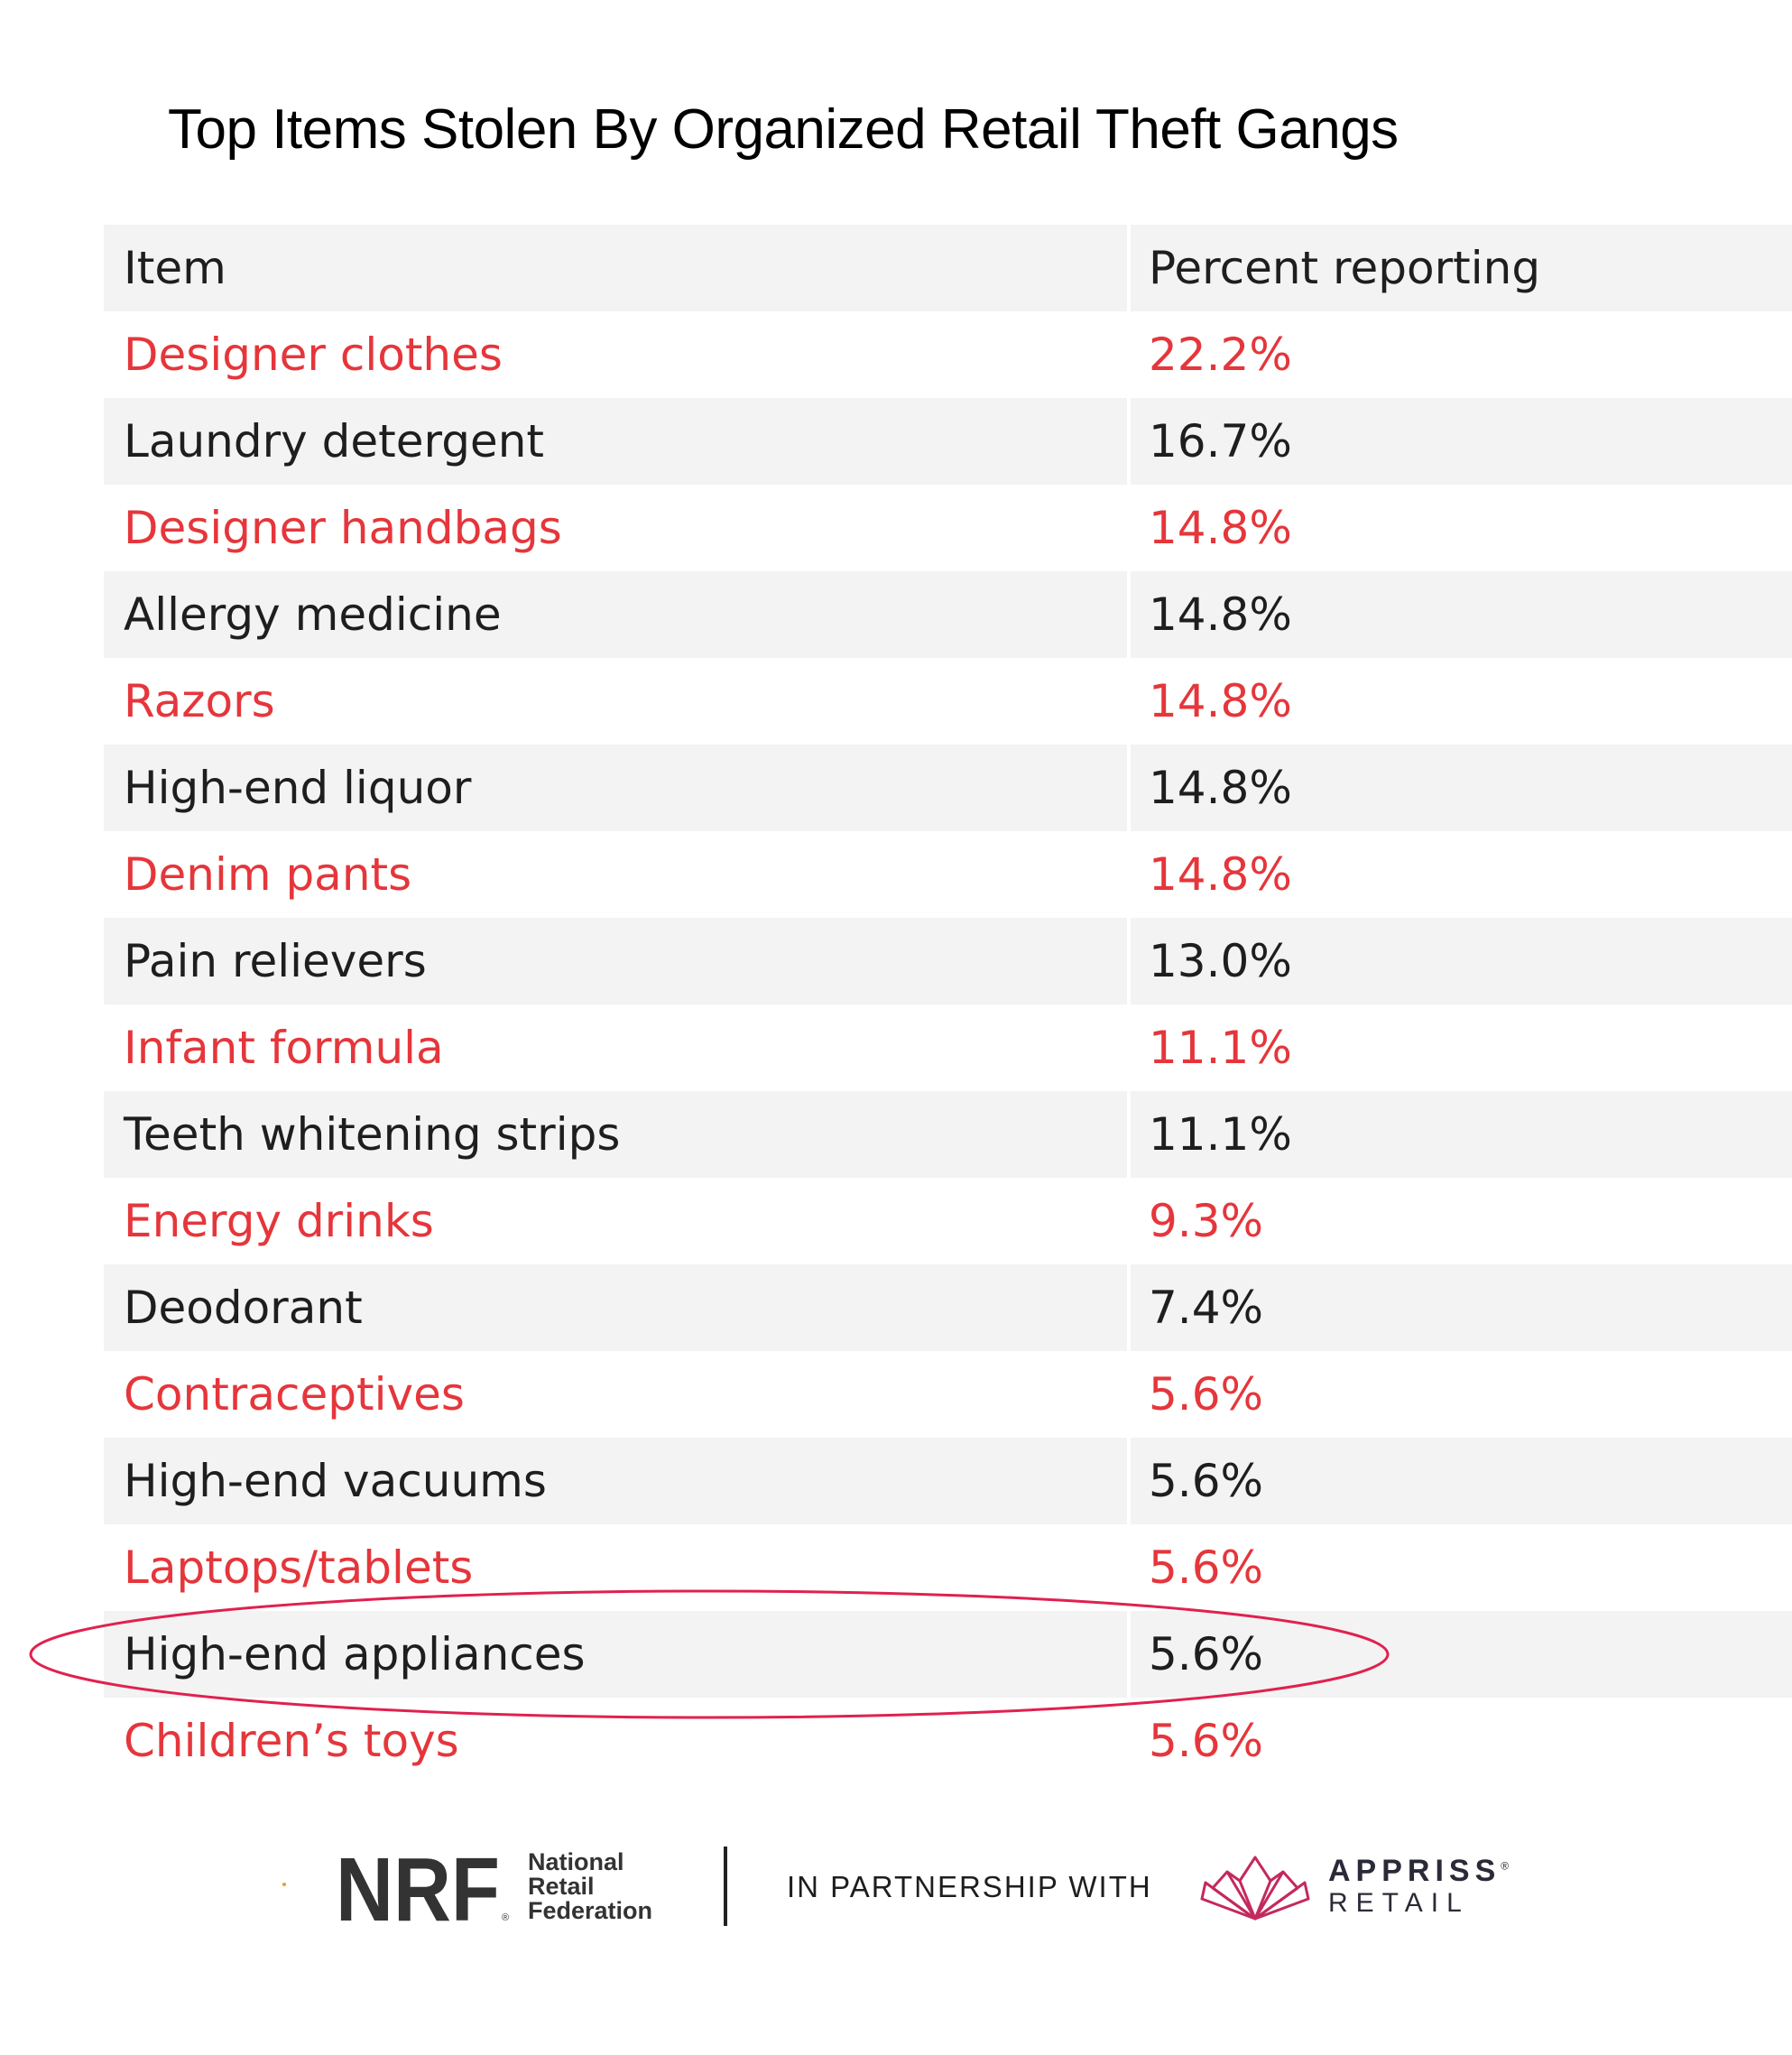 The height and width of the screenshot is (2055, 1792). I want to click on item-name-cell: Contraceptives, so click(615, 1394).